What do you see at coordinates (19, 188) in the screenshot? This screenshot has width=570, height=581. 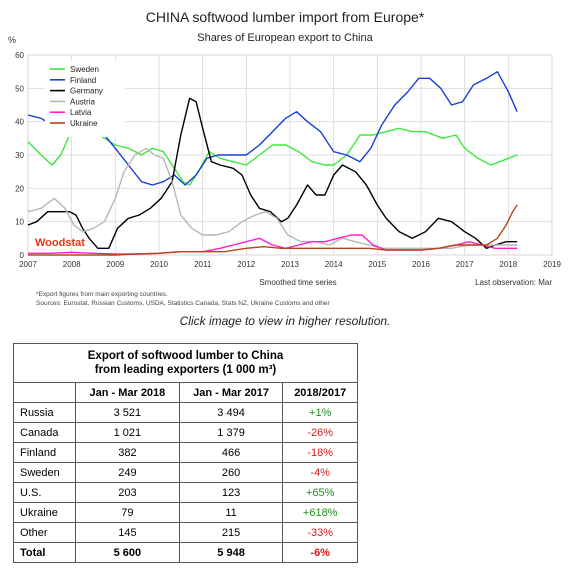 I see `y-tick-label: 20` at bounding box center [19, 188].